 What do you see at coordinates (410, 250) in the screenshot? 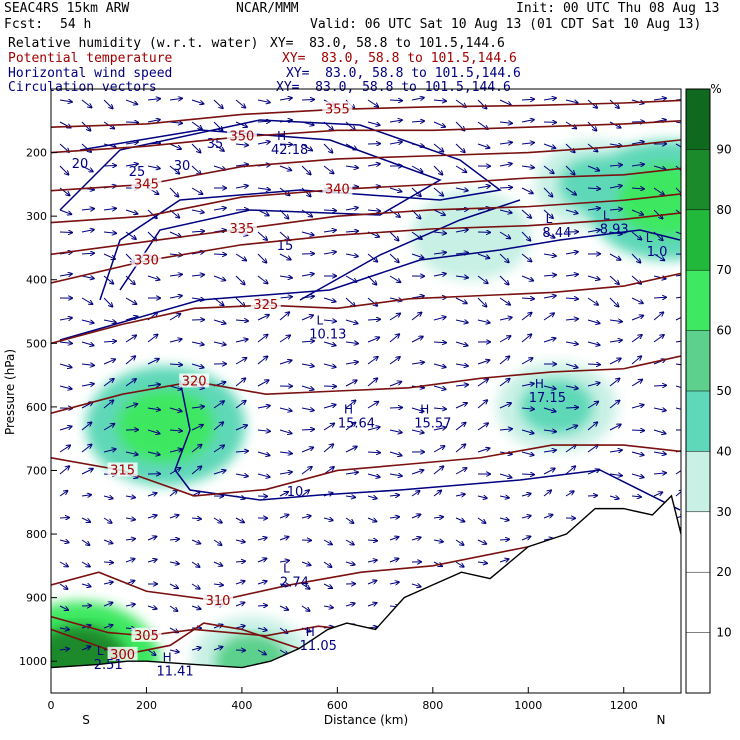
I see `wind-contour-line` at bounding box center [410, 250].